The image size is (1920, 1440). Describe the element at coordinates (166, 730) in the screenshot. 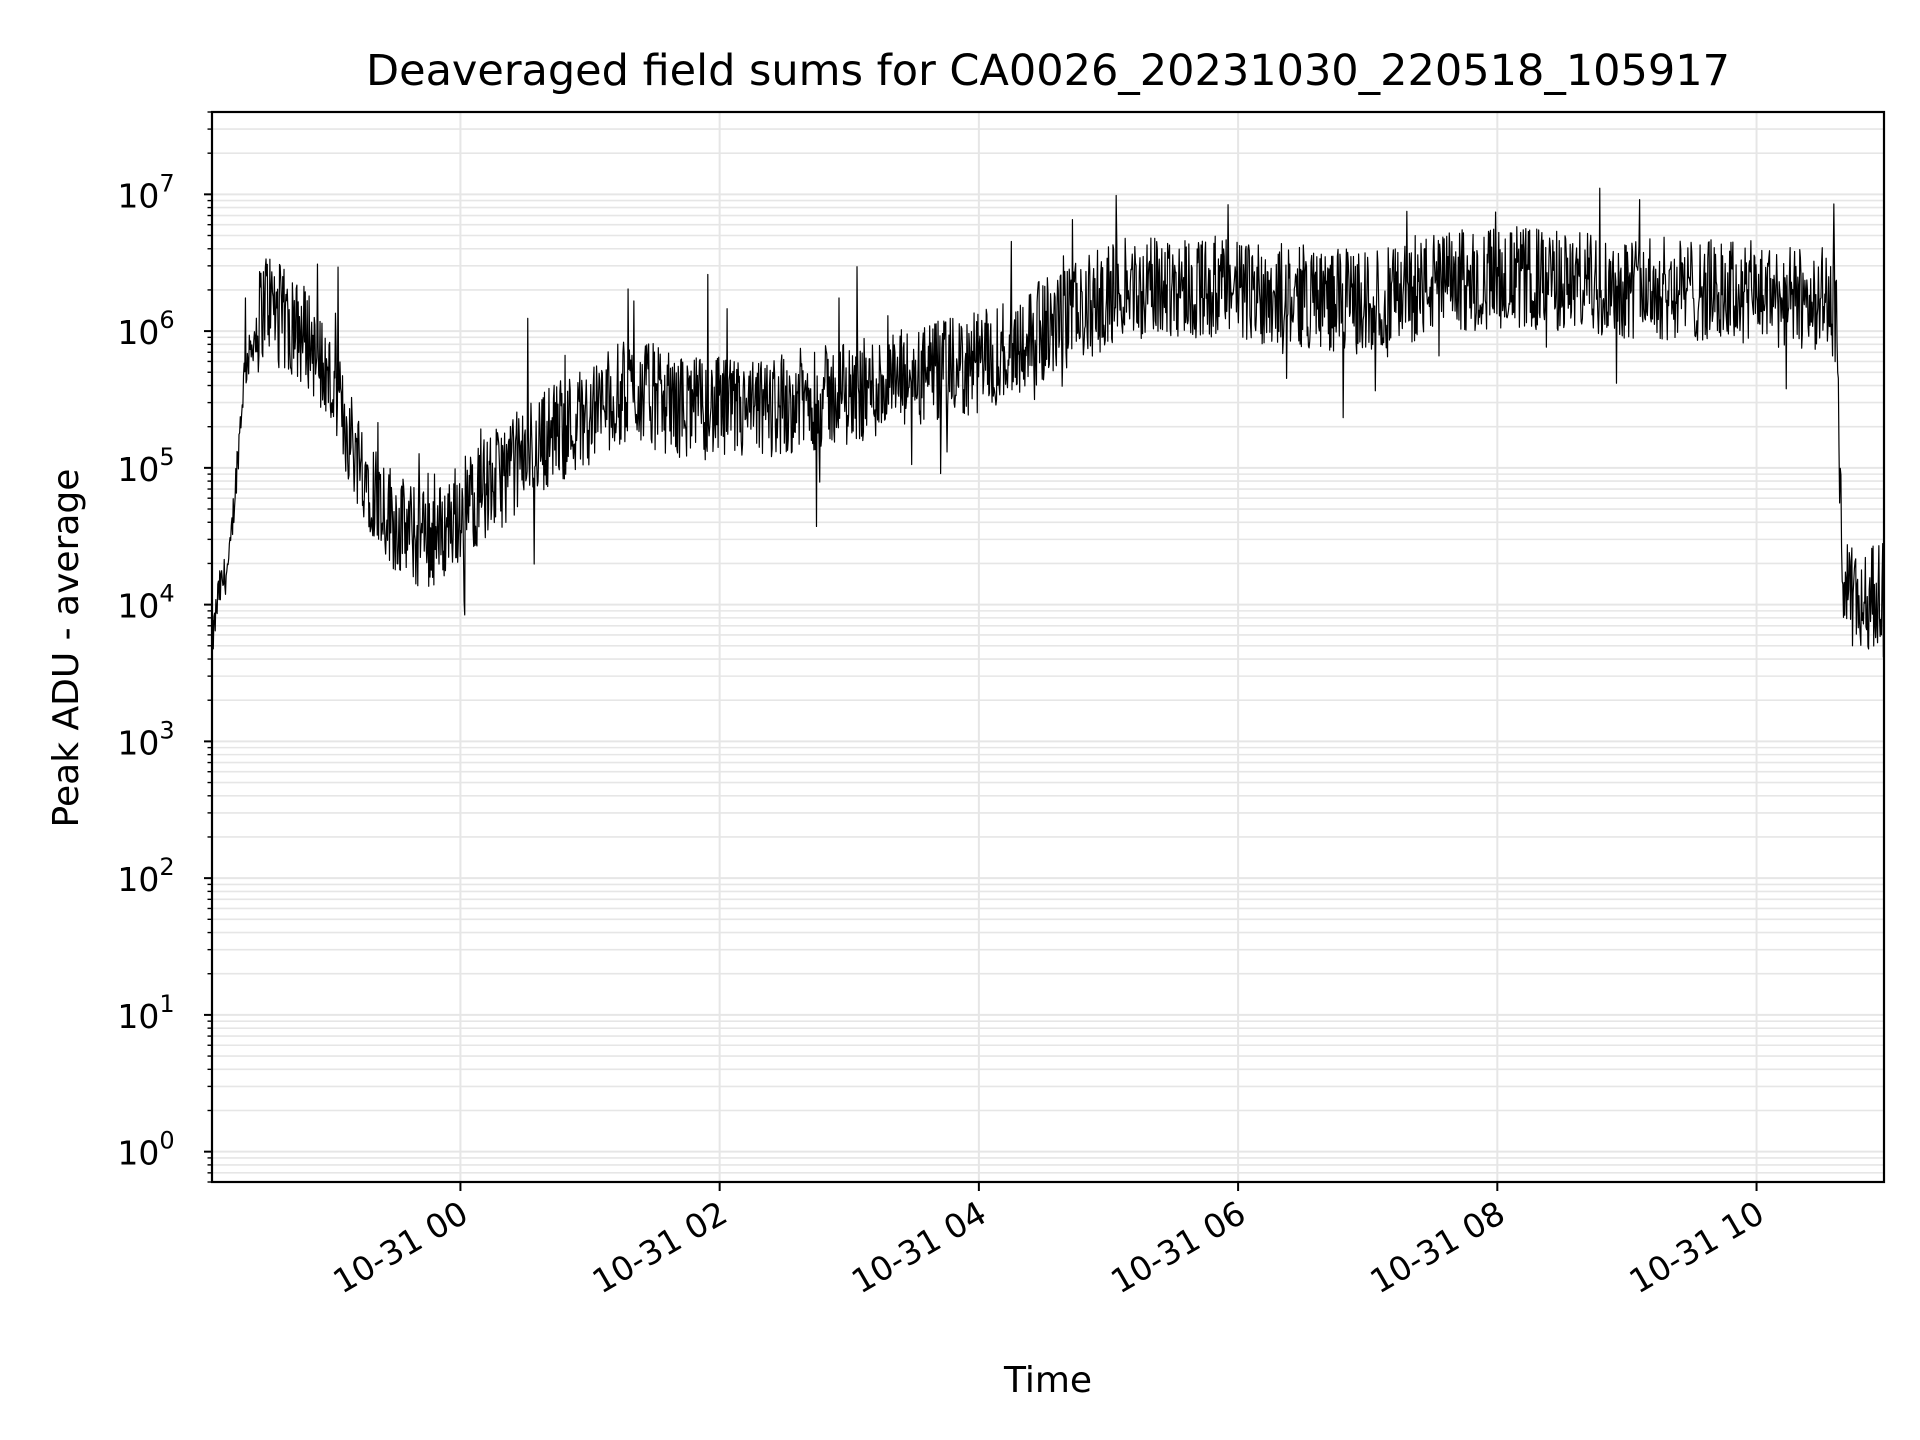

I see `y-tick-exponent: 3` at that location.